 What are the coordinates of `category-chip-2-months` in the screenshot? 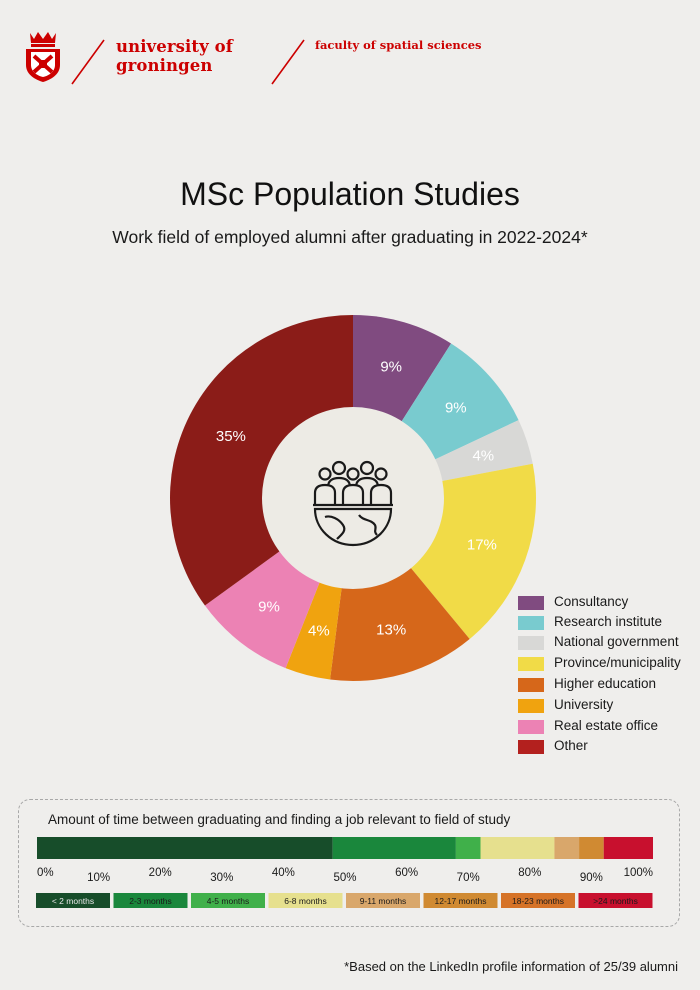 It's located at (73, 900).